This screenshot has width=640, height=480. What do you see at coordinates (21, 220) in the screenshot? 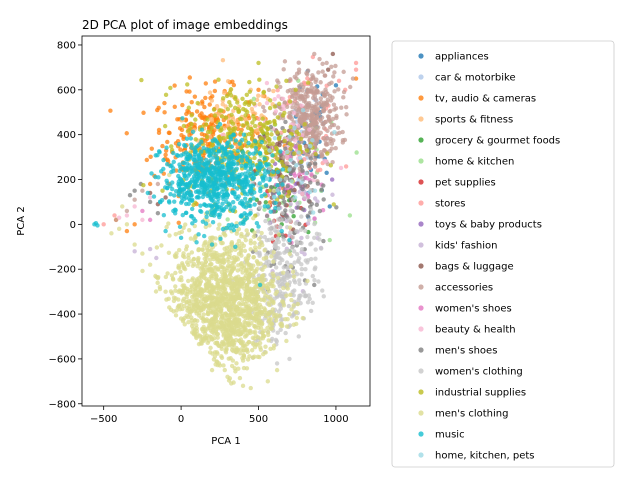
I see `y-axis-label: PCA 2` at bounding box center [21, 220].